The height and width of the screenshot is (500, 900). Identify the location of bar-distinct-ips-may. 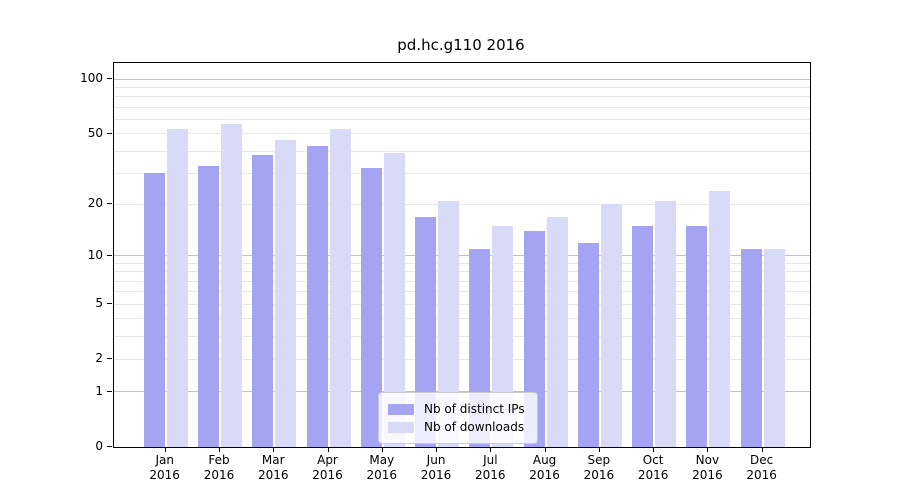
(371, 307).